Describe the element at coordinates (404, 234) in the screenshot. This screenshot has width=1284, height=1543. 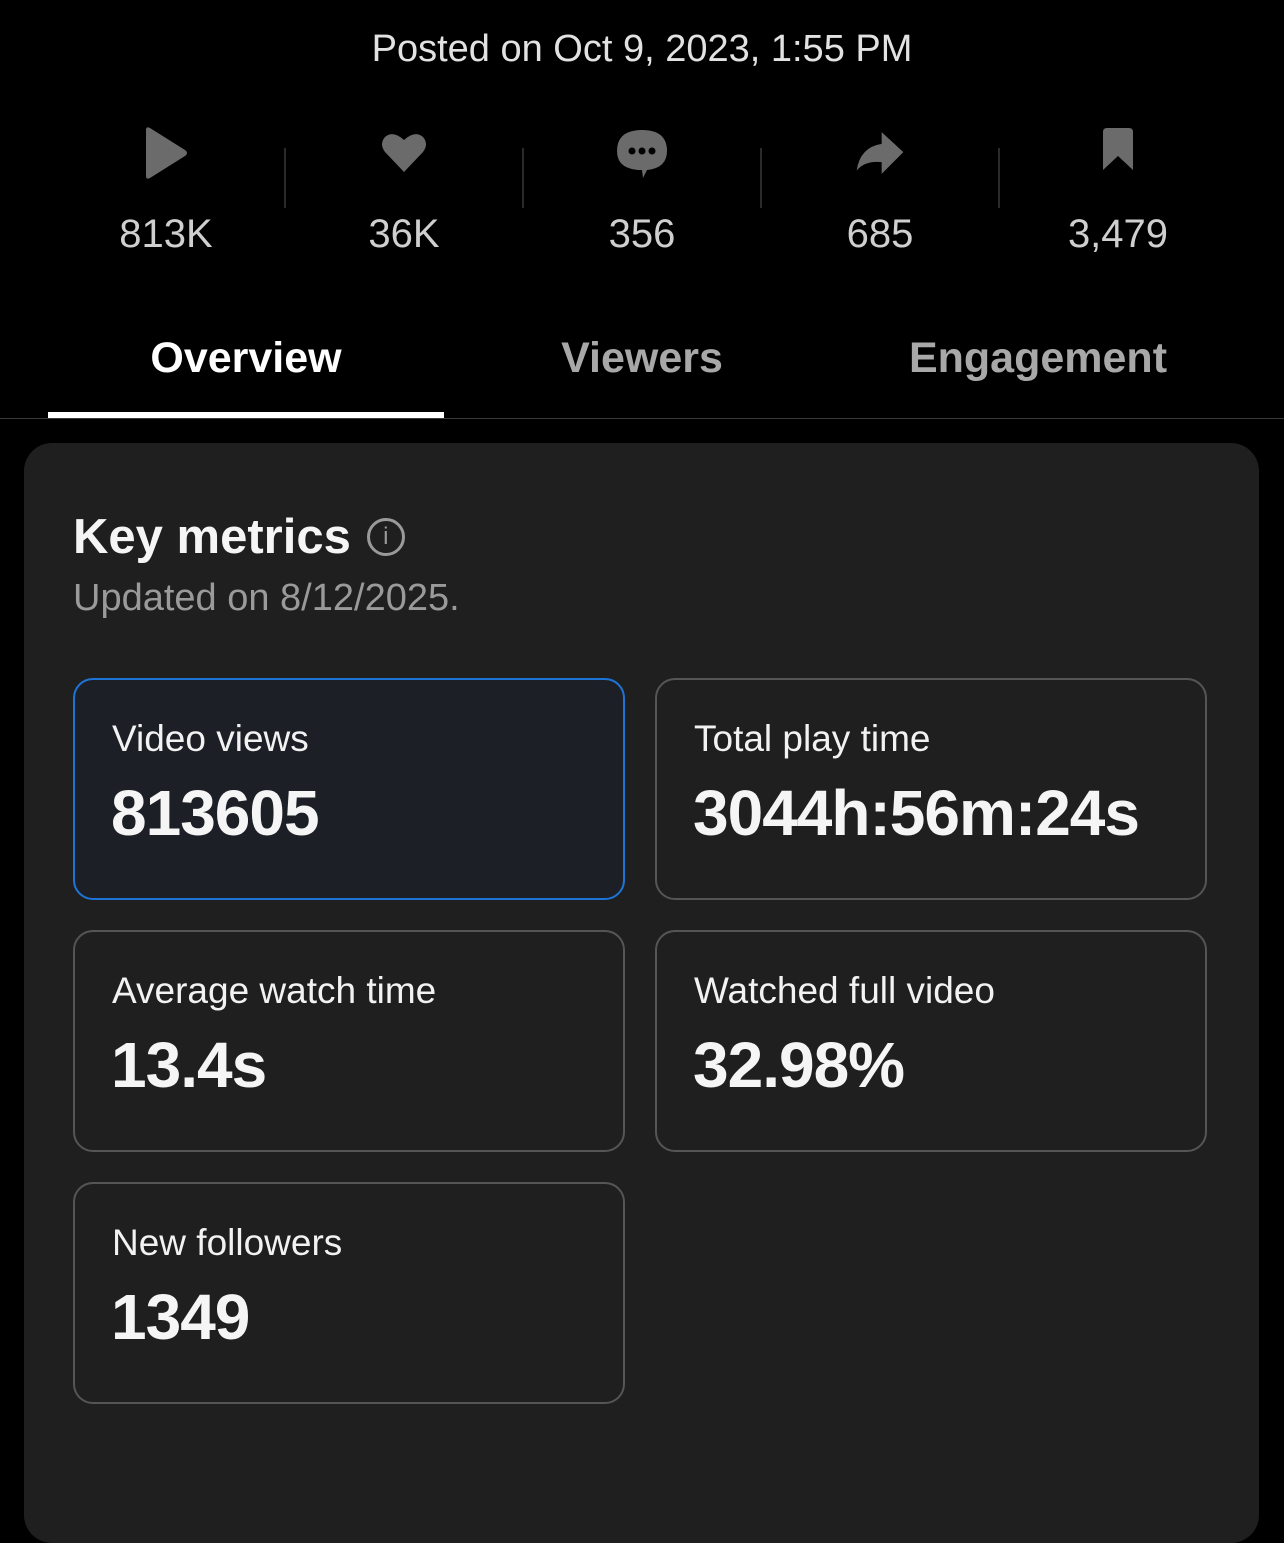
I see `likes-count: 36K` at that location.